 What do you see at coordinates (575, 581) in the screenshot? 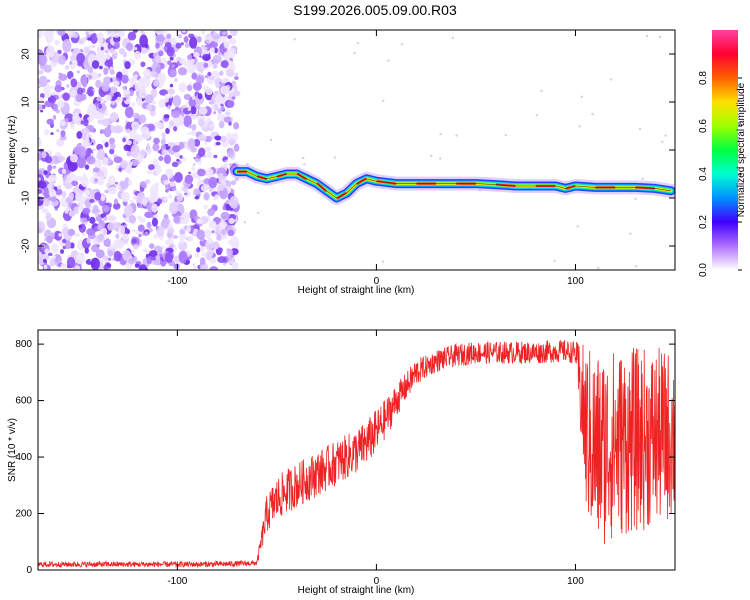
I see `bottom-x-tick-label: 100` at bounding box center [575, 581].